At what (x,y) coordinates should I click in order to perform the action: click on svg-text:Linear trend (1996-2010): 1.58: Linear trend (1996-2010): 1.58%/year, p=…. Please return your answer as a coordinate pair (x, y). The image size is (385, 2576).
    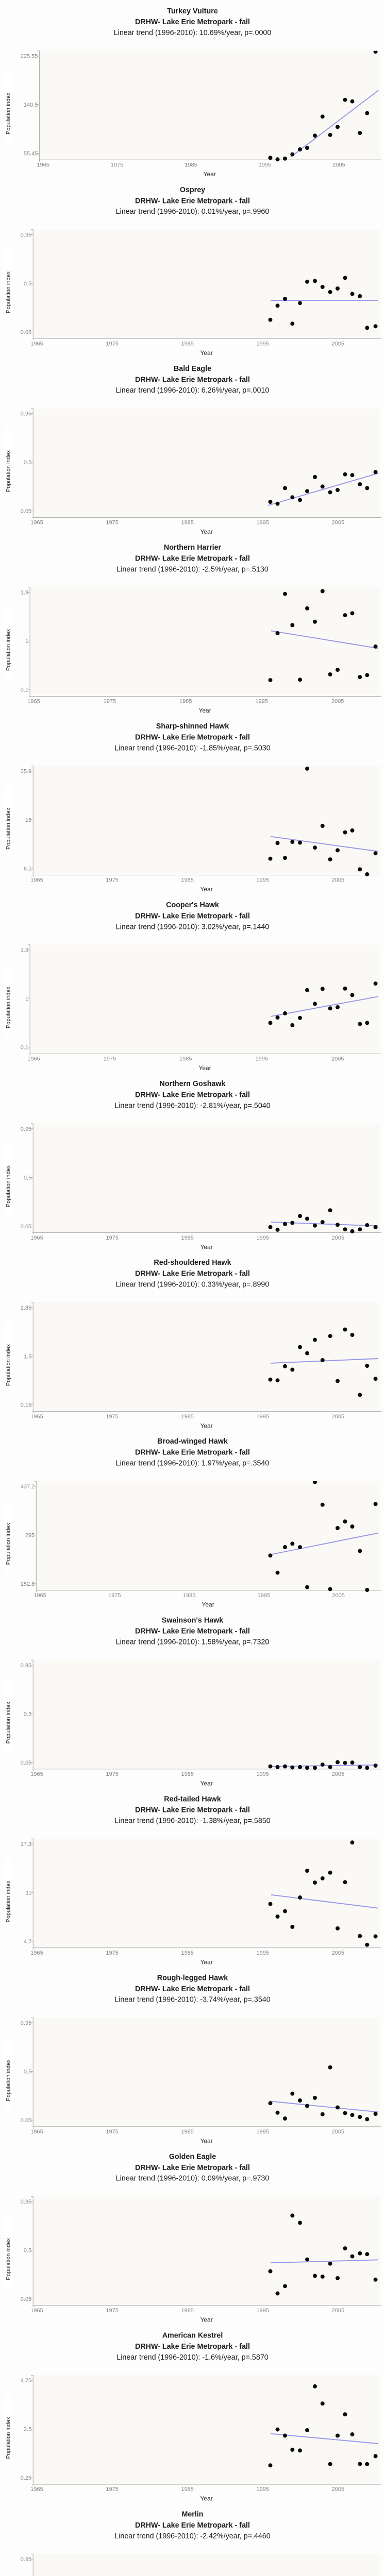
    Looking at the image, I should click on (193, 1642).